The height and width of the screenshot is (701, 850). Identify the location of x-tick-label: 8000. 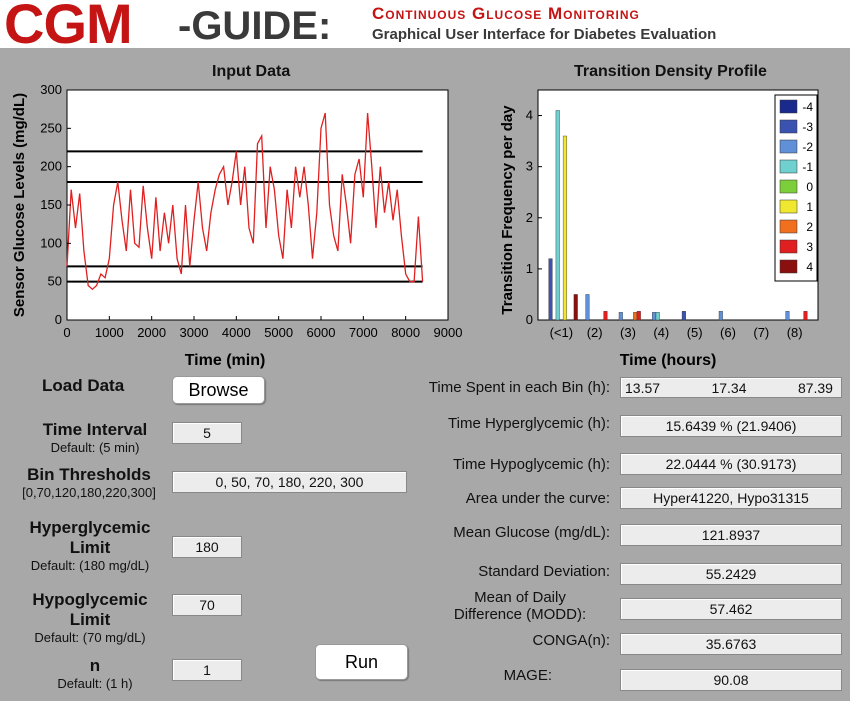
(405, 332).